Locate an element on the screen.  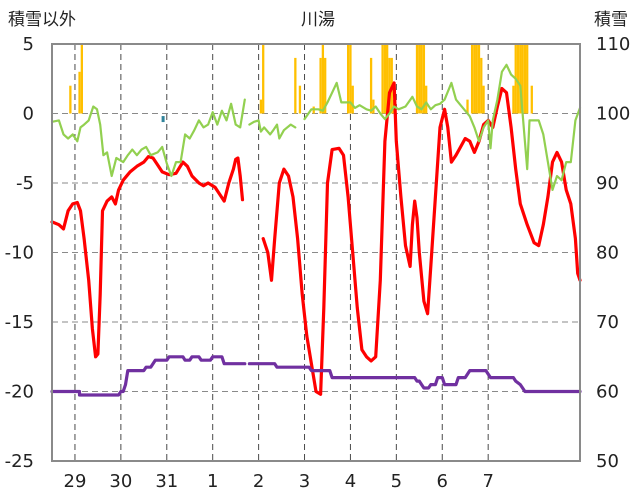
precip-bars is located at coordinates (301, 79).